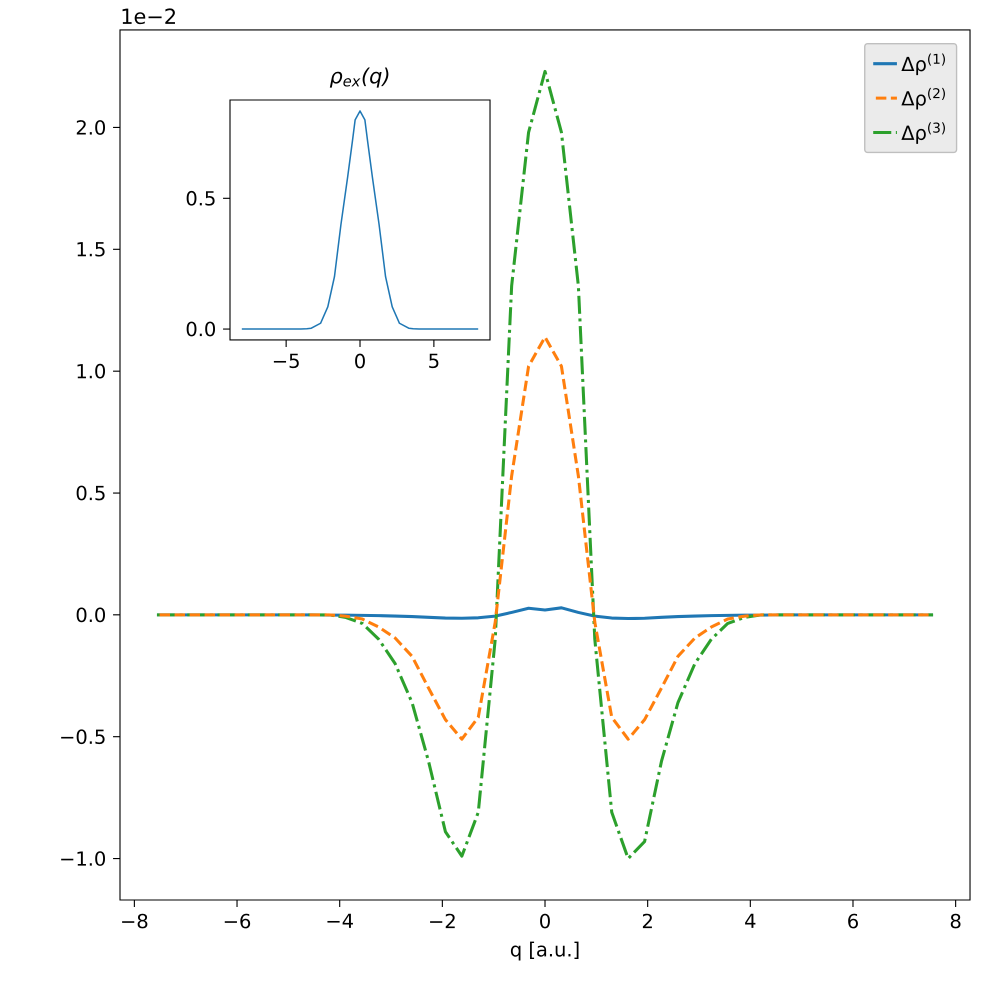  I want to click on legend-label: Δρ$^{(3)}$, so click(923, 133).